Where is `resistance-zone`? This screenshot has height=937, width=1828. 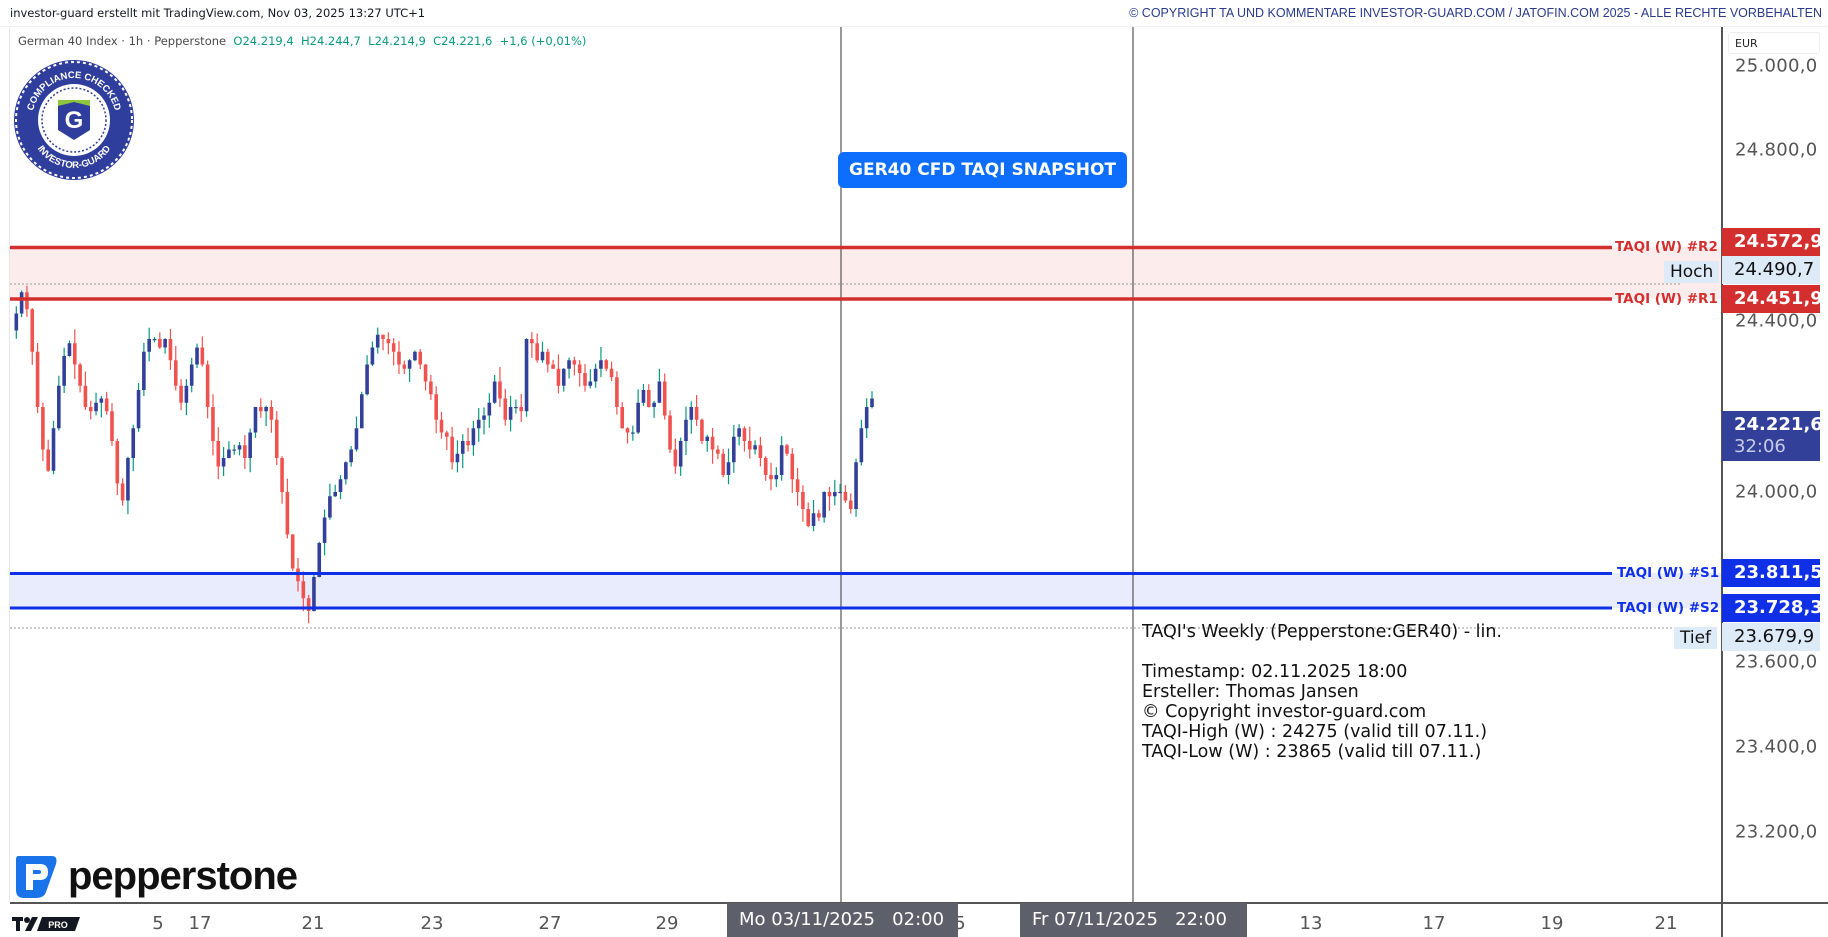 resistance-zone is located at coordinates (866, 273).